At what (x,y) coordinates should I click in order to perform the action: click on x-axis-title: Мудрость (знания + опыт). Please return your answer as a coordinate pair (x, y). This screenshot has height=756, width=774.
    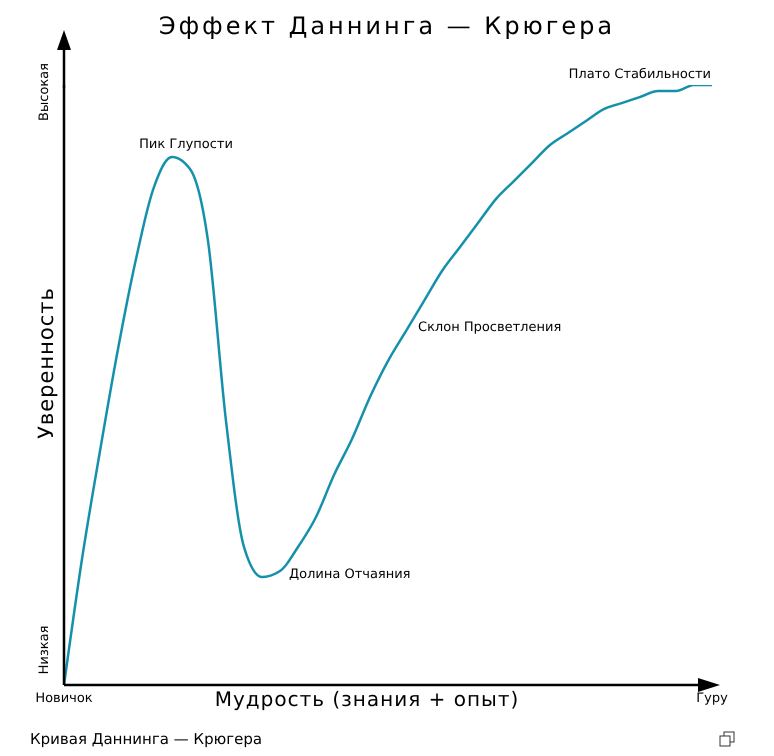
    Looking at the image, I should click on (367, 699).